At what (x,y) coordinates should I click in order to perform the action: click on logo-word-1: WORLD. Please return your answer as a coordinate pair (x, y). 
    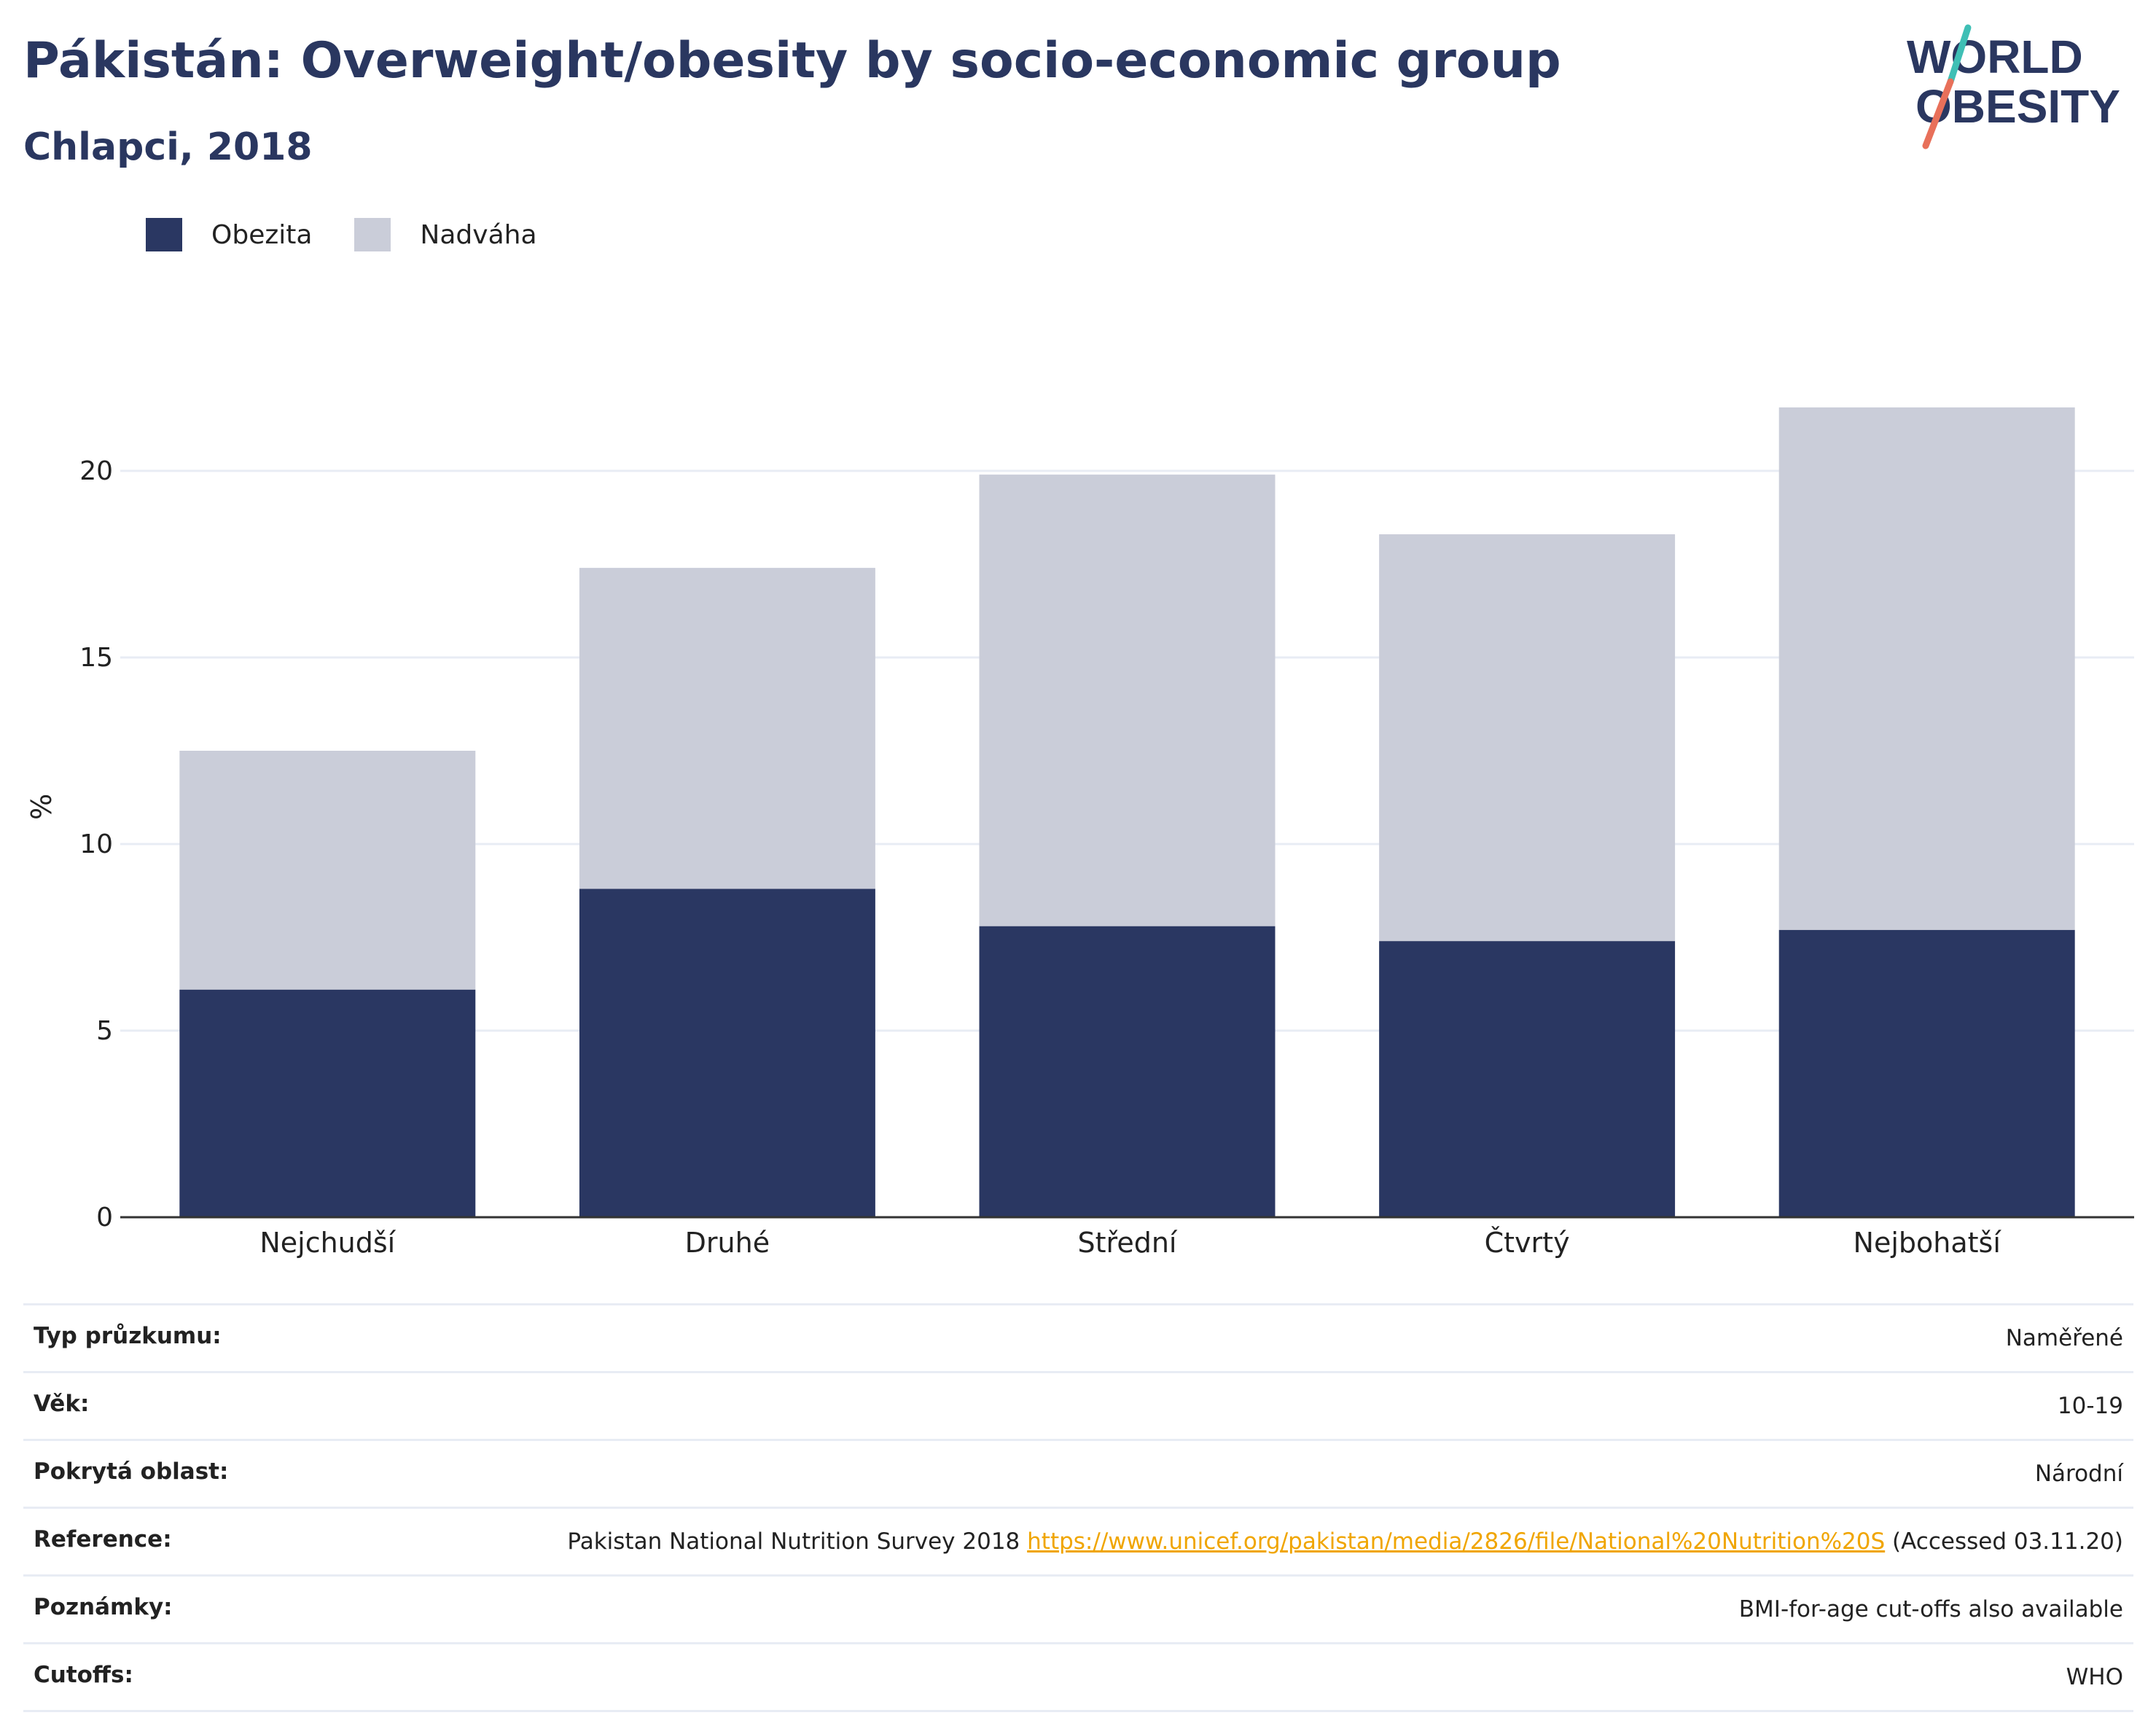
    Looking at the image, I should click on (1995, 57).